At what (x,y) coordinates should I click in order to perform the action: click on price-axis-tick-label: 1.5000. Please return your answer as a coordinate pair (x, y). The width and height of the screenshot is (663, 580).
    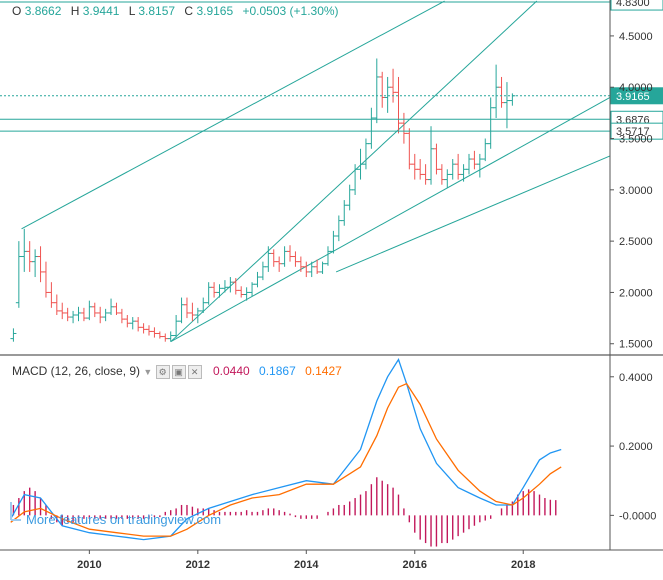
    Looking at the image, I should click on (636, 345).